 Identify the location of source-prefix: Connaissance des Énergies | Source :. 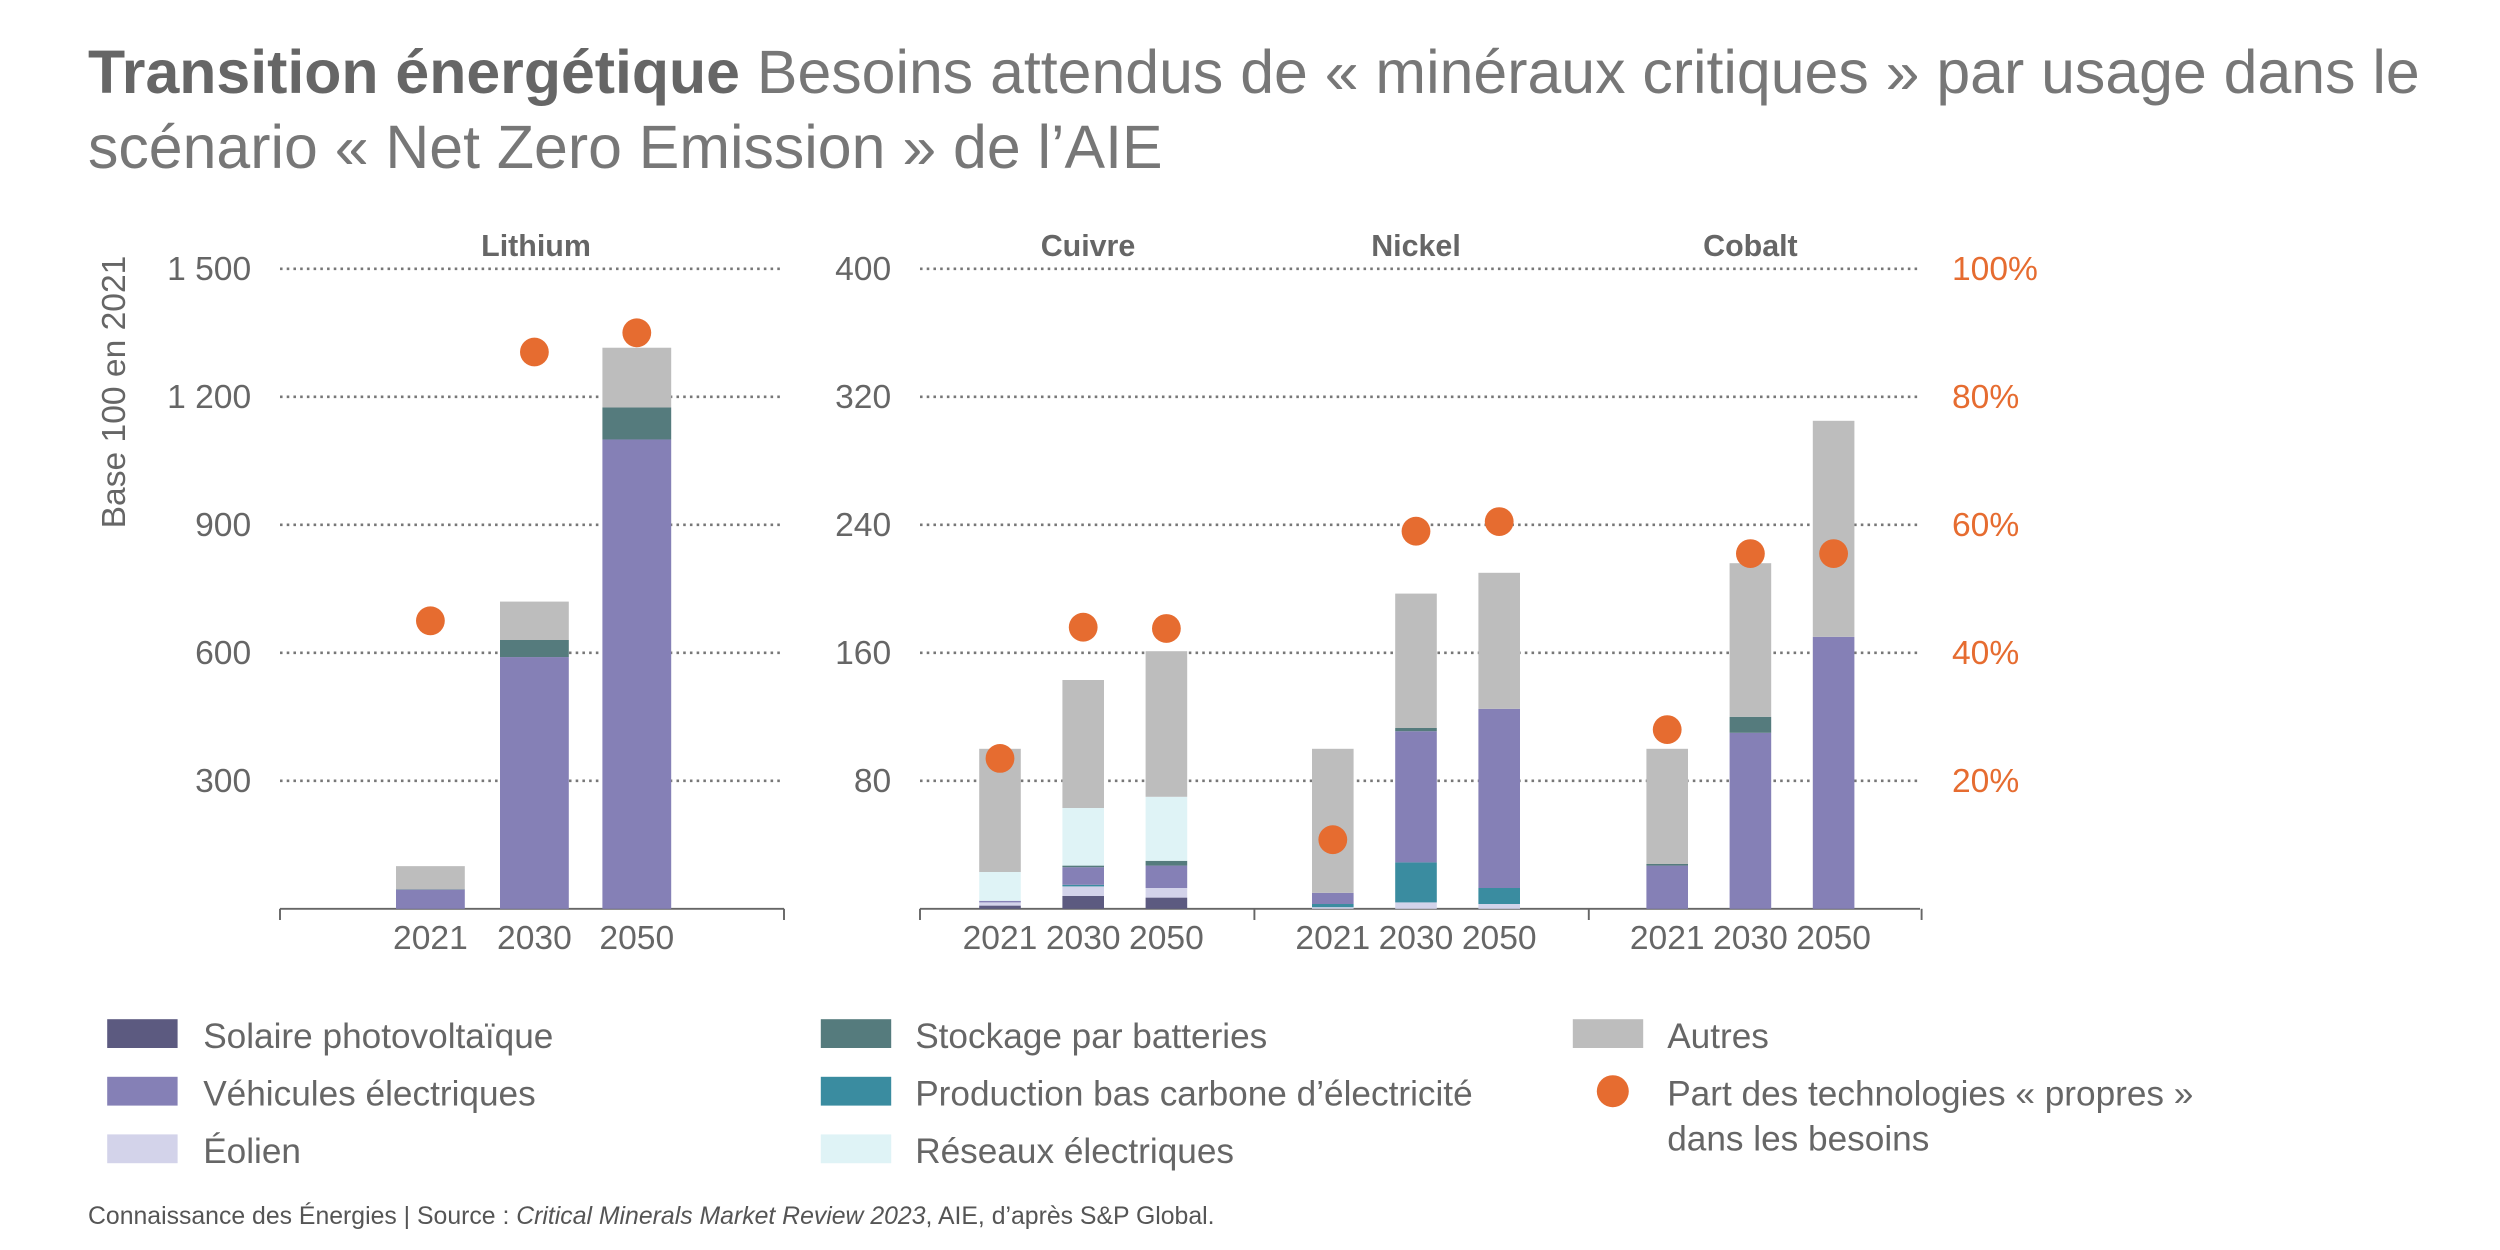
(302, 1216).